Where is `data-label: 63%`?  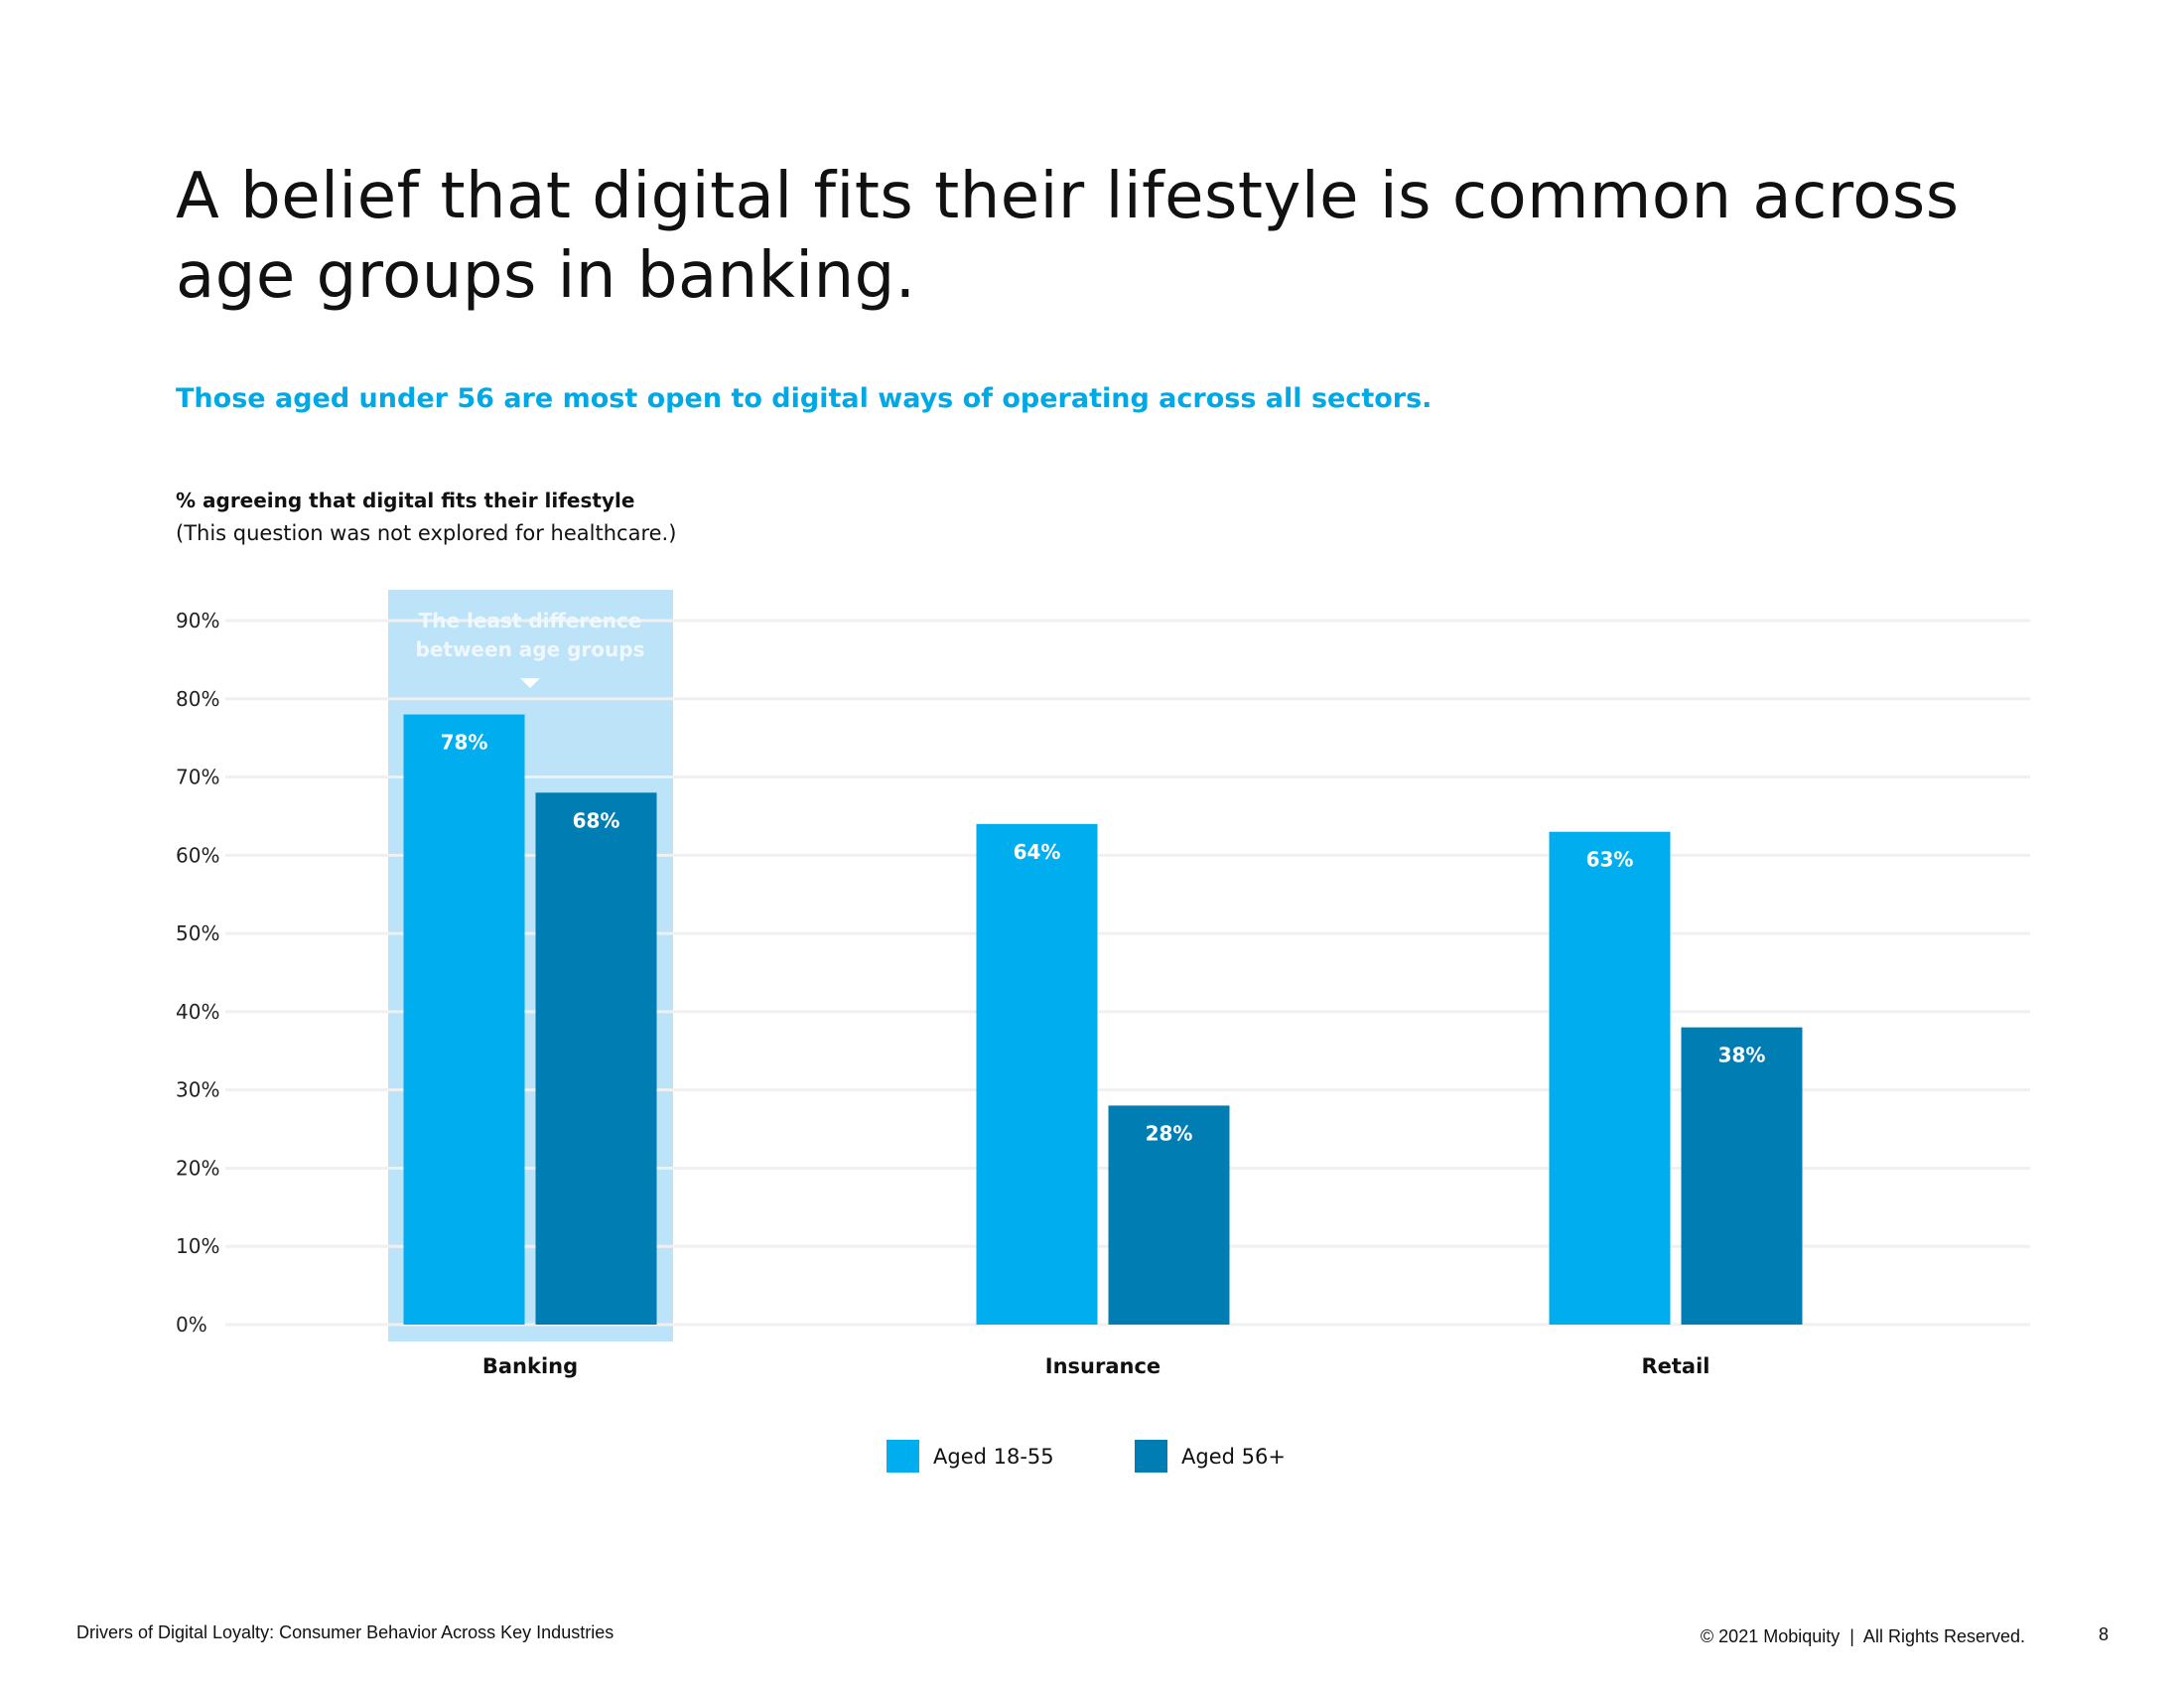 data-label: 63% is located at coordinates (1610, 860).